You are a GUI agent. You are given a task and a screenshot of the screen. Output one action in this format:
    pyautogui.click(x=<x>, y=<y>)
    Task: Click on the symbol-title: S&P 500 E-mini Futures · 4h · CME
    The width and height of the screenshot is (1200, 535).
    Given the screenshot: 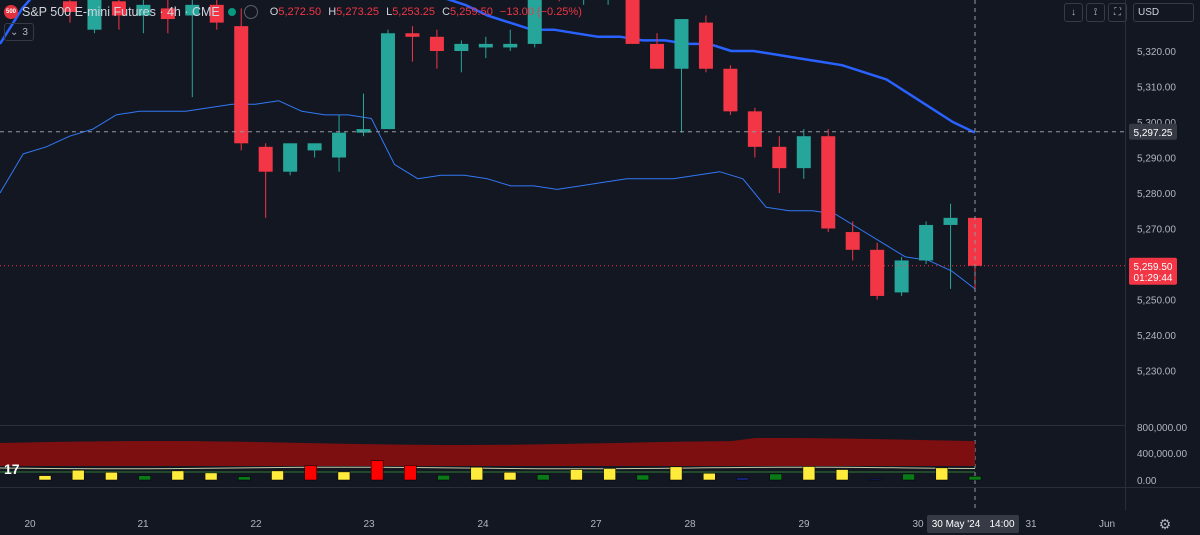 What is the action you would take?
    pyautogui.click(x=121, y=12)
    